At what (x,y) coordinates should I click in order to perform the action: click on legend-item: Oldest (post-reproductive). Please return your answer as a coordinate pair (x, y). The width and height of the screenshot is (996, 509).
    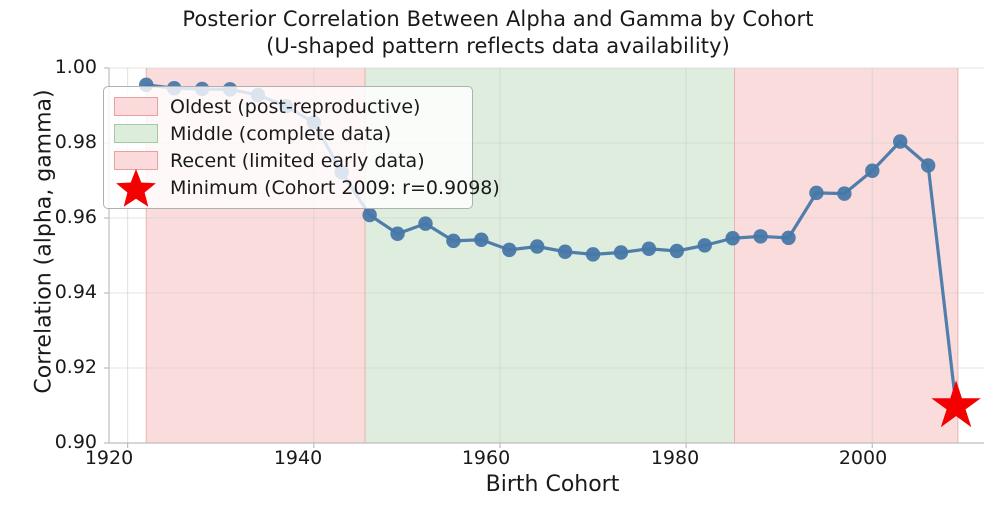
    Looking at the image, I should click on (288, 106).